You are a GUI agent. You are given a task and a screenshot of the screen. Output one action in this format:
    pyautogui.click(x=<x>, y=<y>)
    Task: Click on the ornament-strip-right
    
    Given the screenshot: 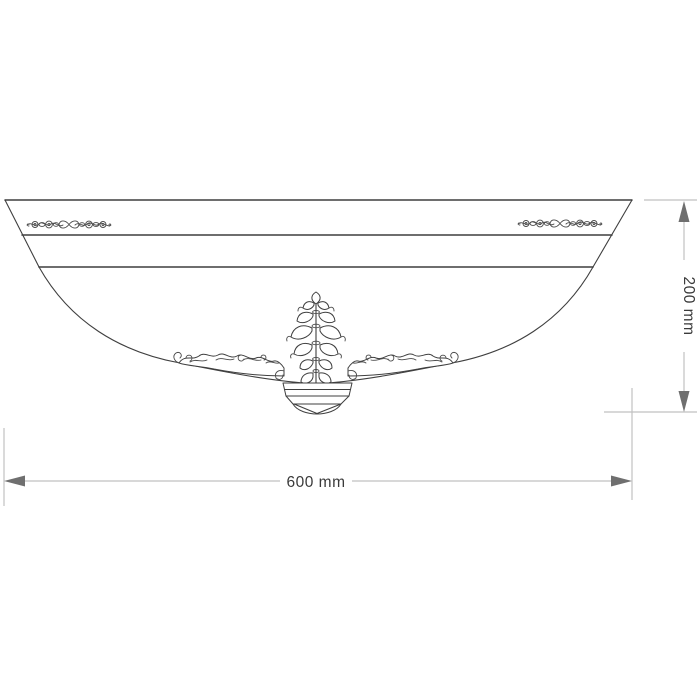 What is the action you would take?
    pyautogui.click(x=560, y=223)
    